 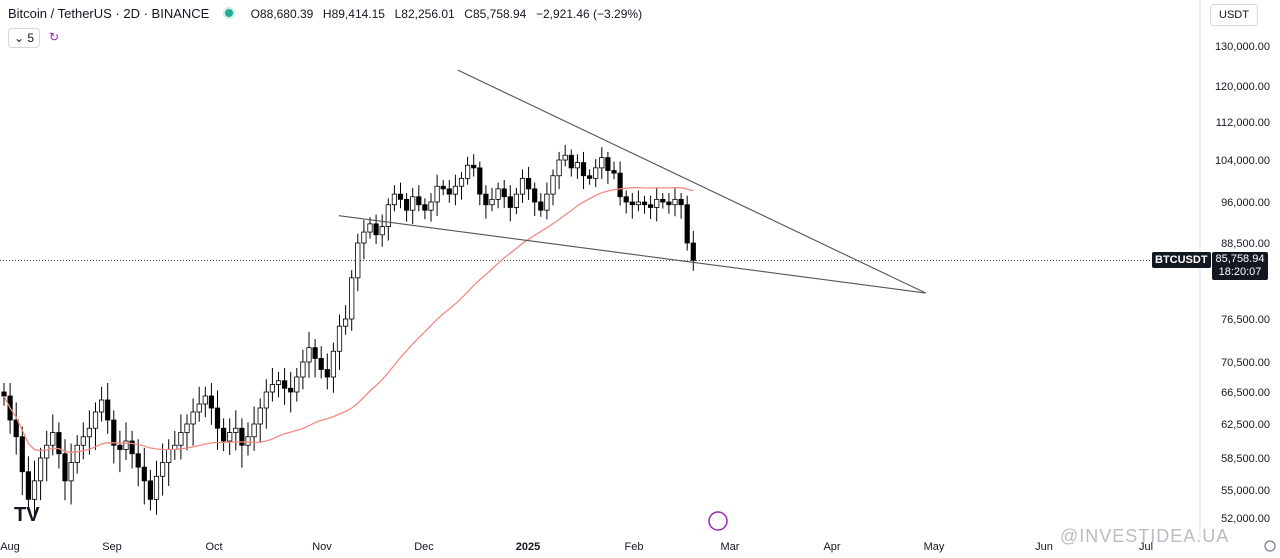 I want to click on chevron-down-icon: ⌄, so click(x=19, y=38).